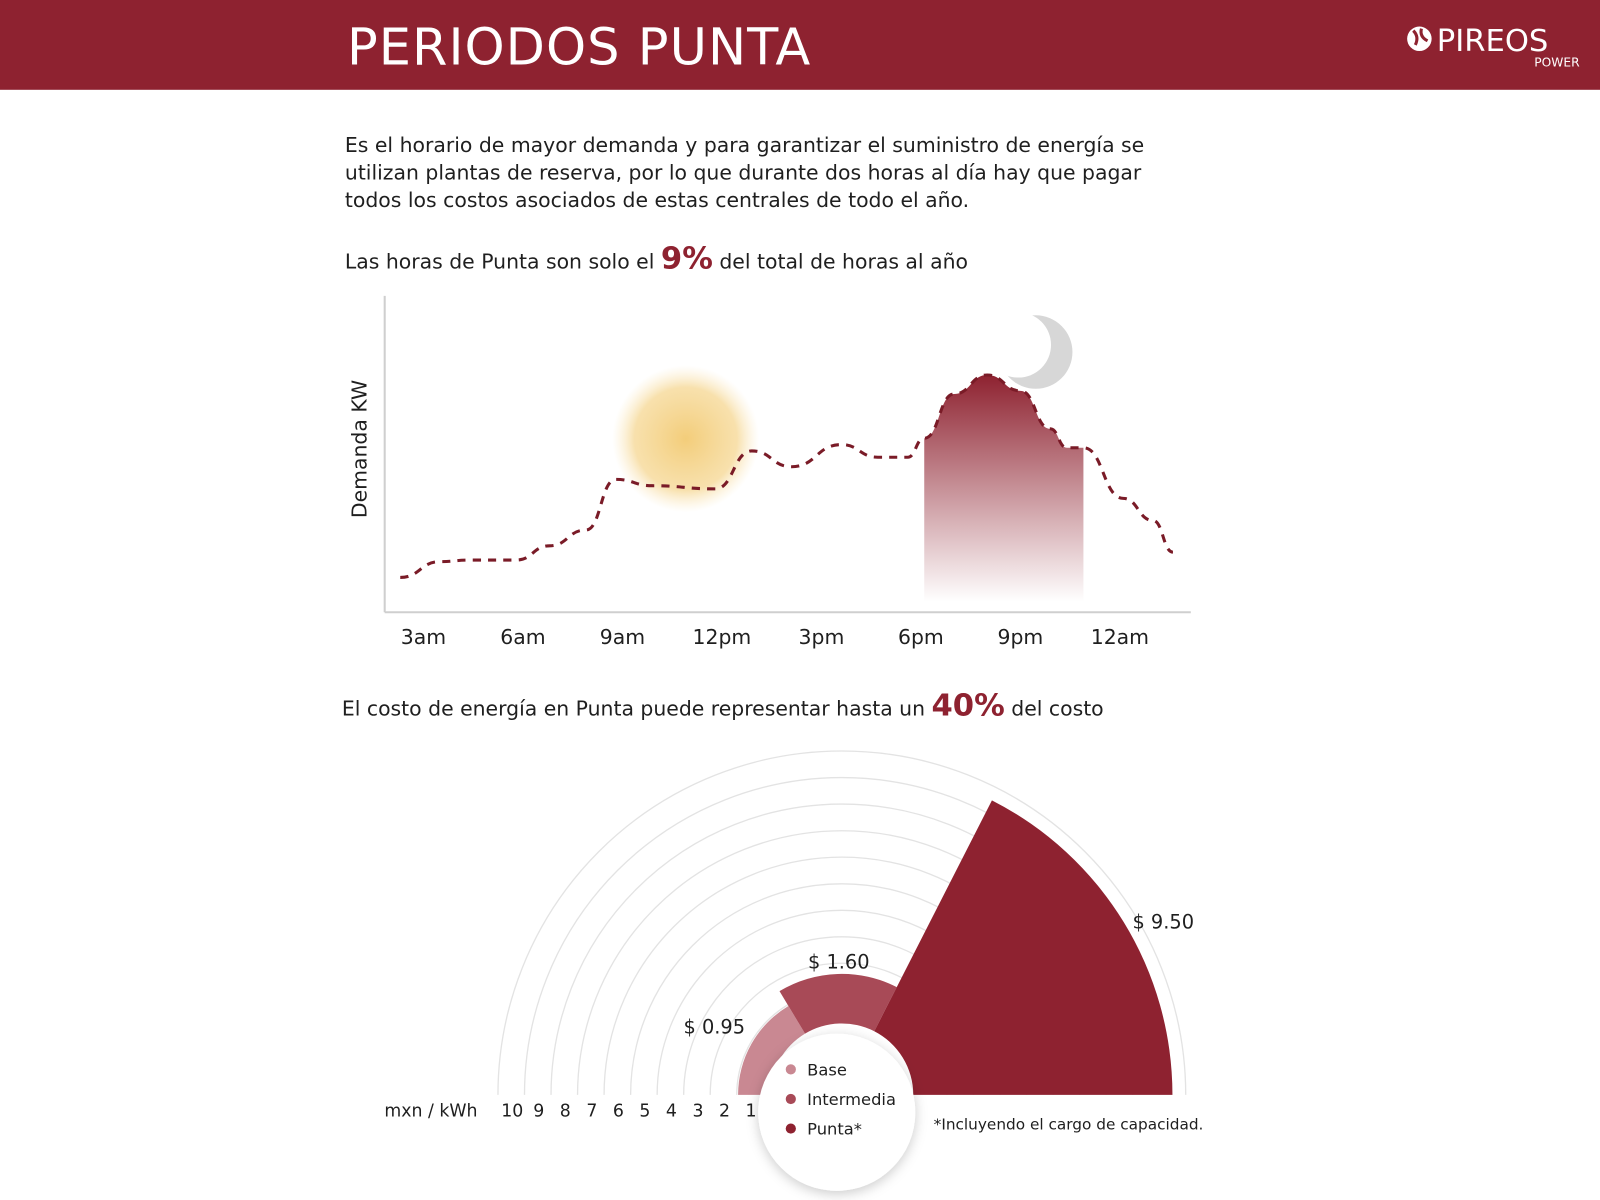 The image size is (1600, 1200). I want to click on legend-circle, so click(837, 1112).